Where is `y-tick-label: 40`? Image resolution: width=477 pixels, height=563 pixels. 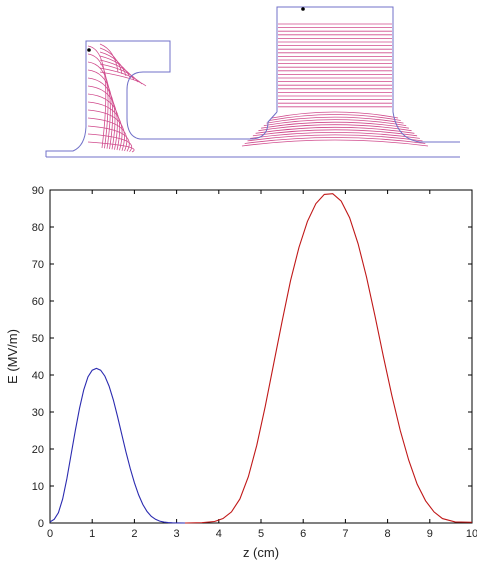
y-tick-label: 40 is located at coordinates (38, 376).